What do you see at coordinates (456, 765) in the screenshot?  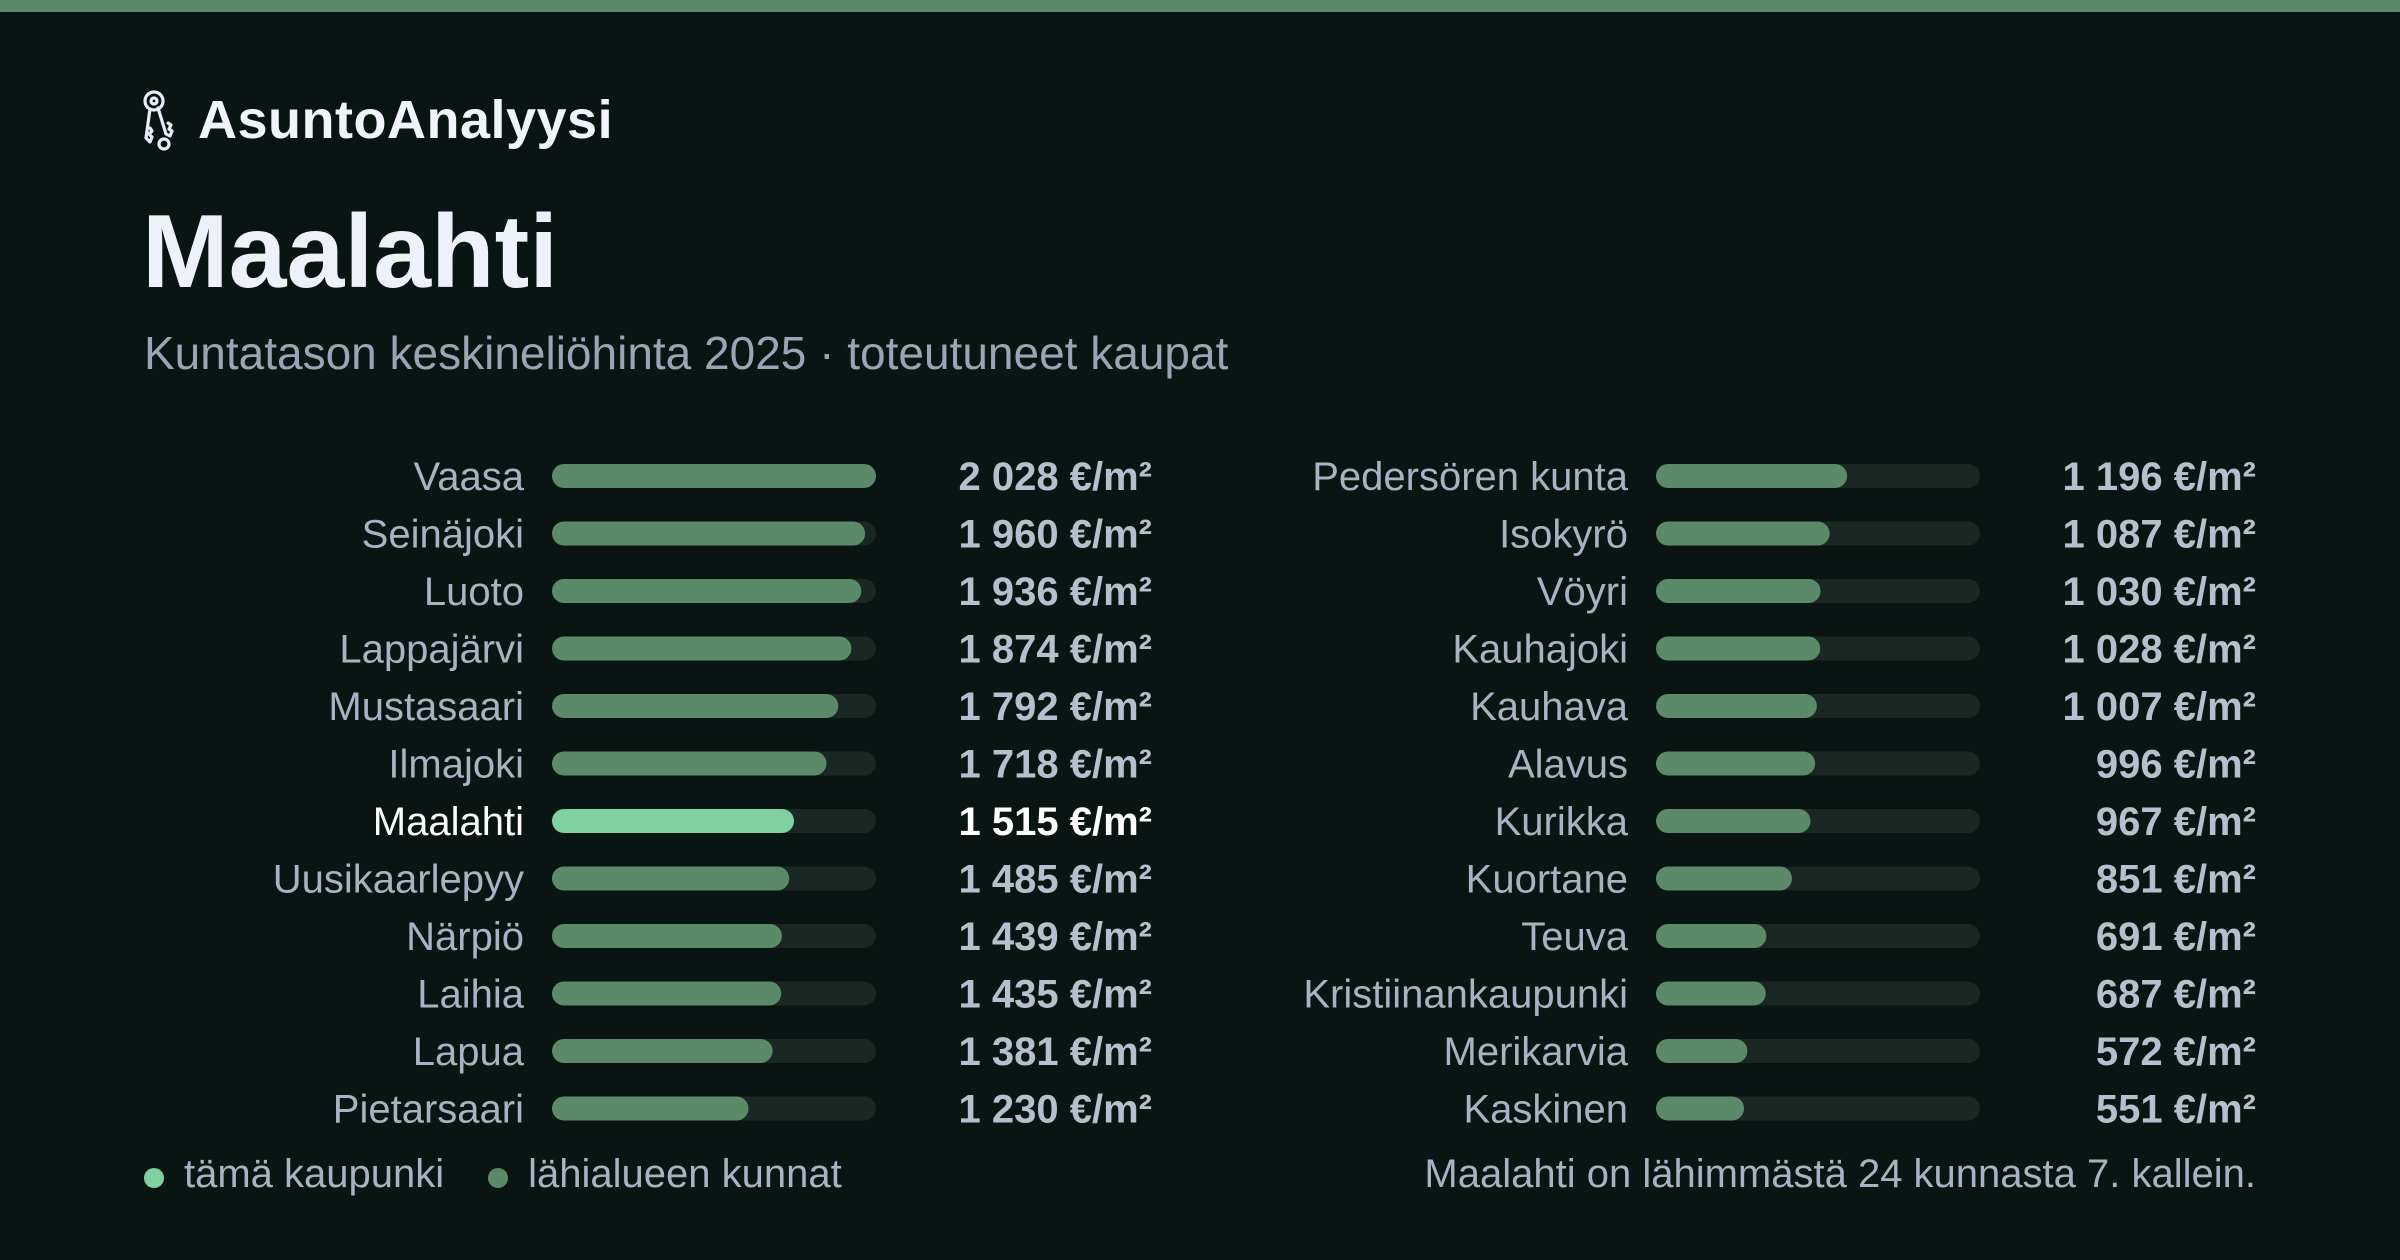 I see `category-label: Ilmajoki` at bounding box center [456, 765].